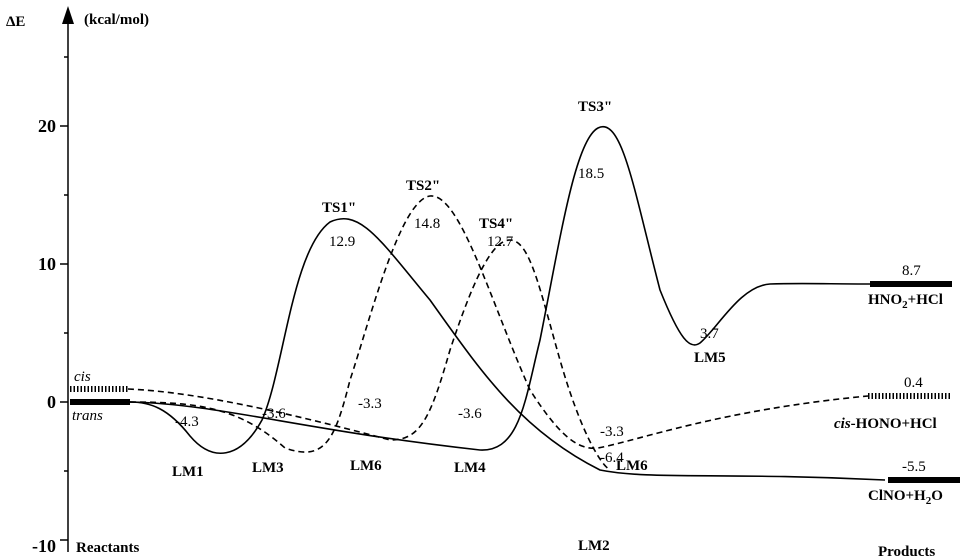  What do you see at coordinates (116, 20) in the screenshot?
I see `y-axis-unit: (kcal/mol)` at bounding box center [116, 20].